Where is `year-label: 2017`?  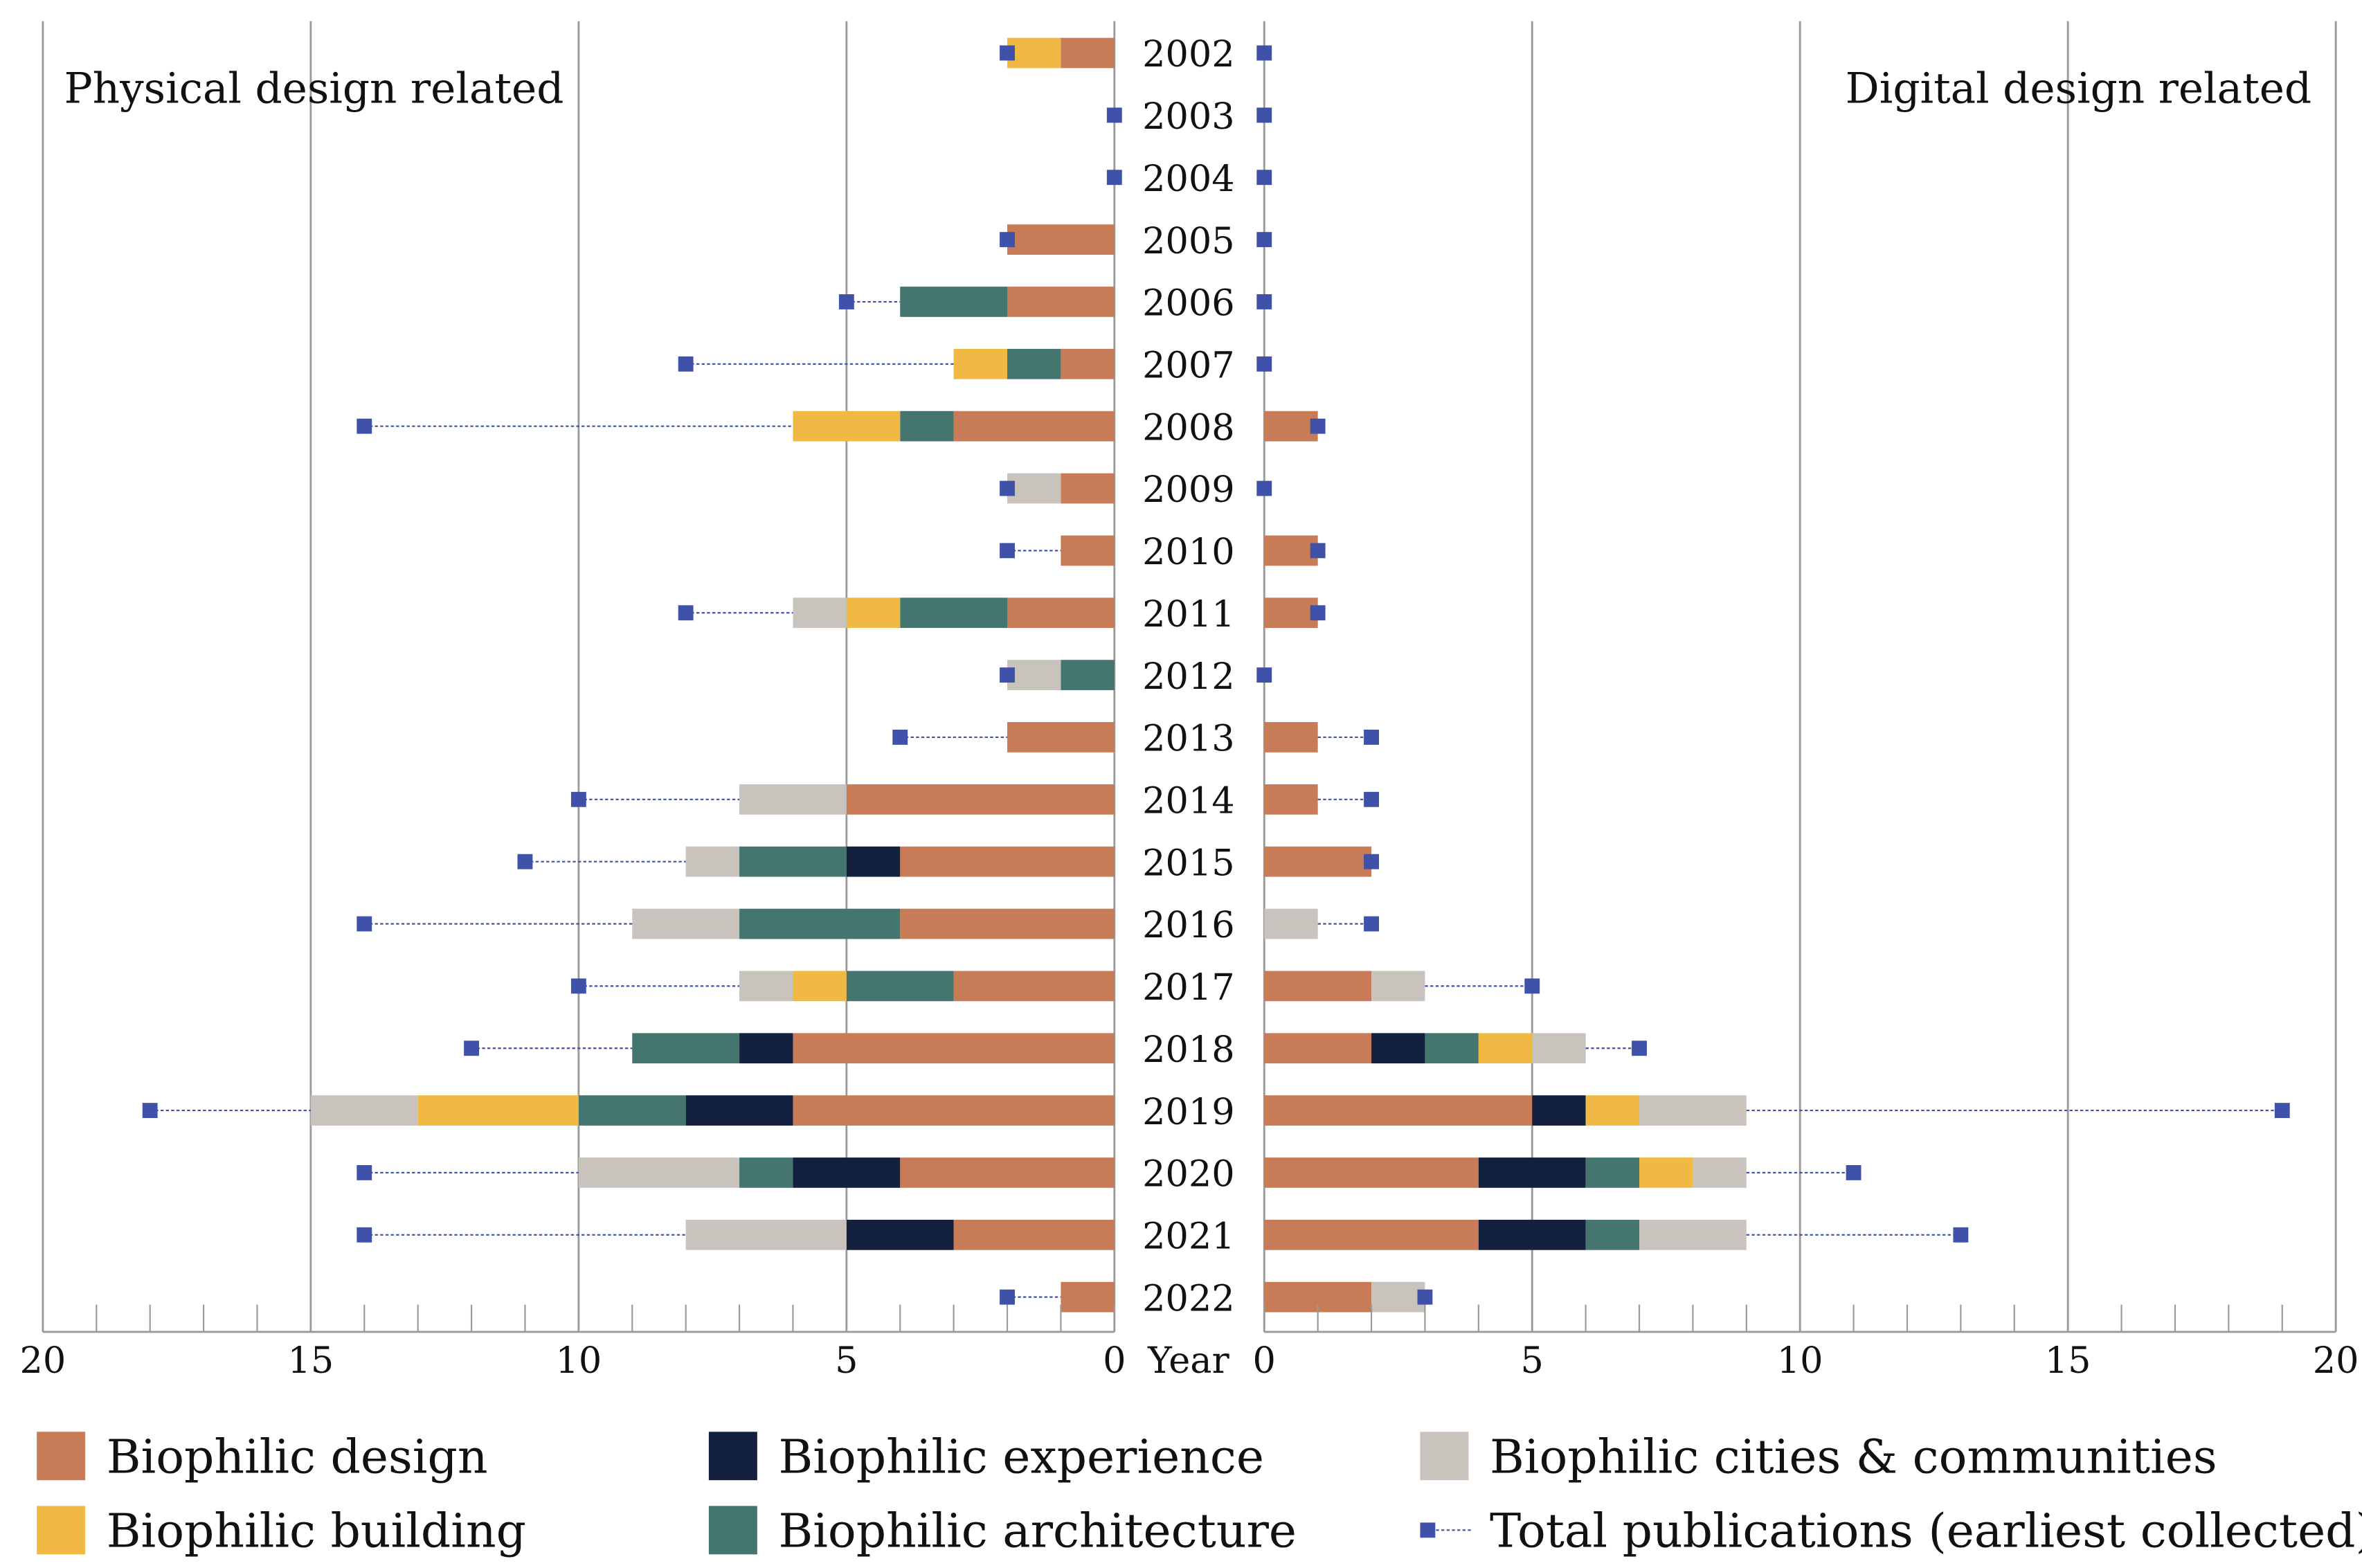
year-label: 2017 is located at coordinates (1189, 987).